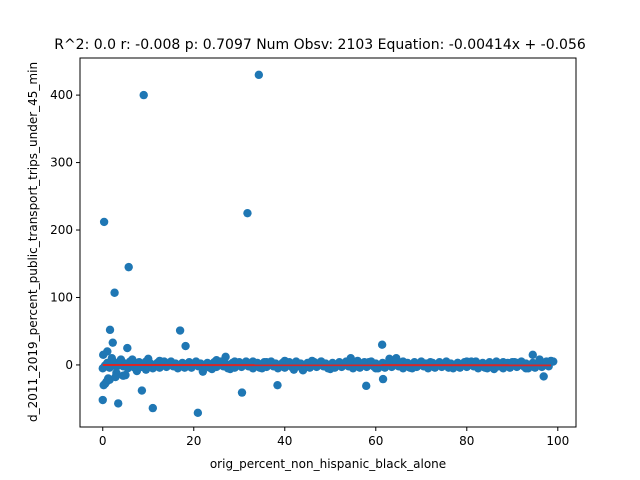 Image resolution: width=640 pixels, height=480 pixels. I want to click on y-tick-label: 400, so click(61, 95).